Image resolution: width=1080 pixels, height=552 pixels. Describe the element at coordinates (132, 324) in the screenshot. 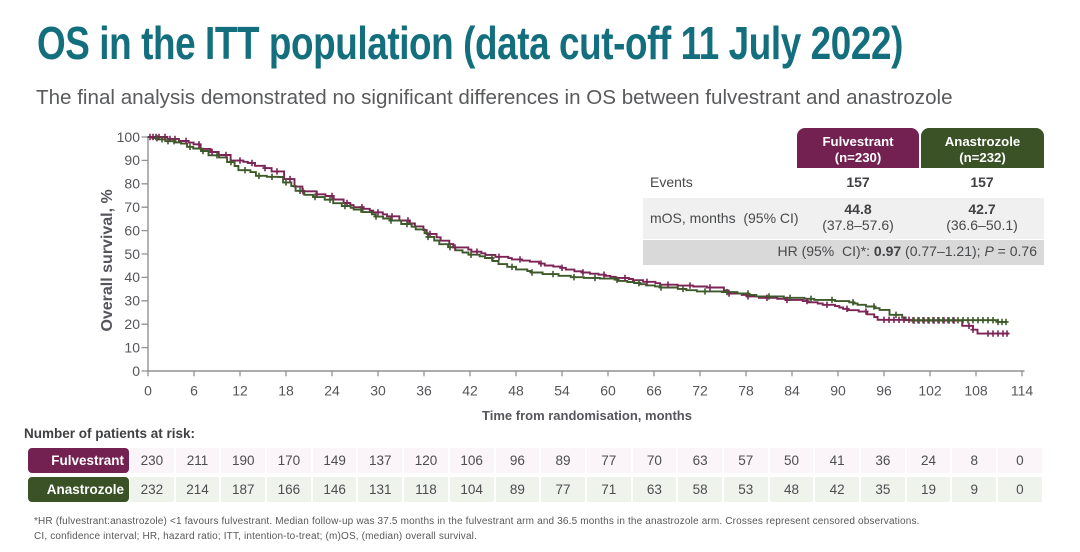

I see `svg-text: 20` at that location.